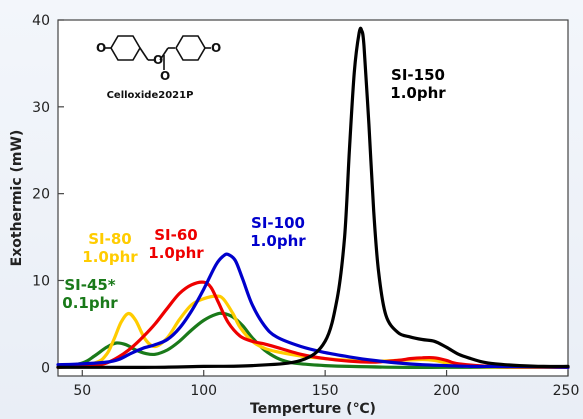  What do you see at coordinates (165, 76) in the screenshot?
I see `oxygen-atom-carbonyl: O` at bounding box center [165, 76].